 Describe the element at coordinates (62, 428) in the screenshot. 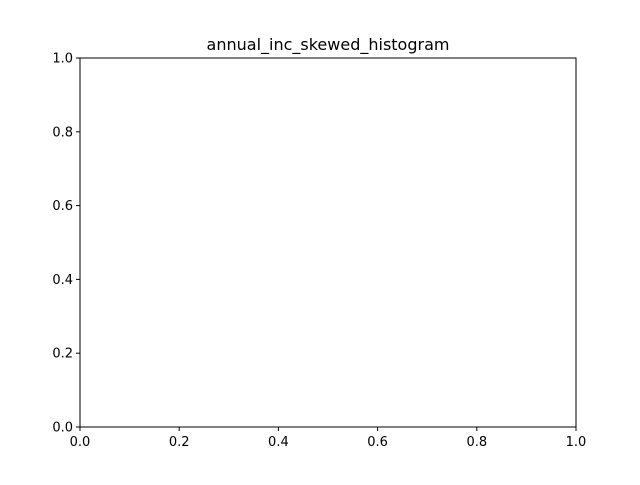

I see `y-tick-label: 0.0` at that location.